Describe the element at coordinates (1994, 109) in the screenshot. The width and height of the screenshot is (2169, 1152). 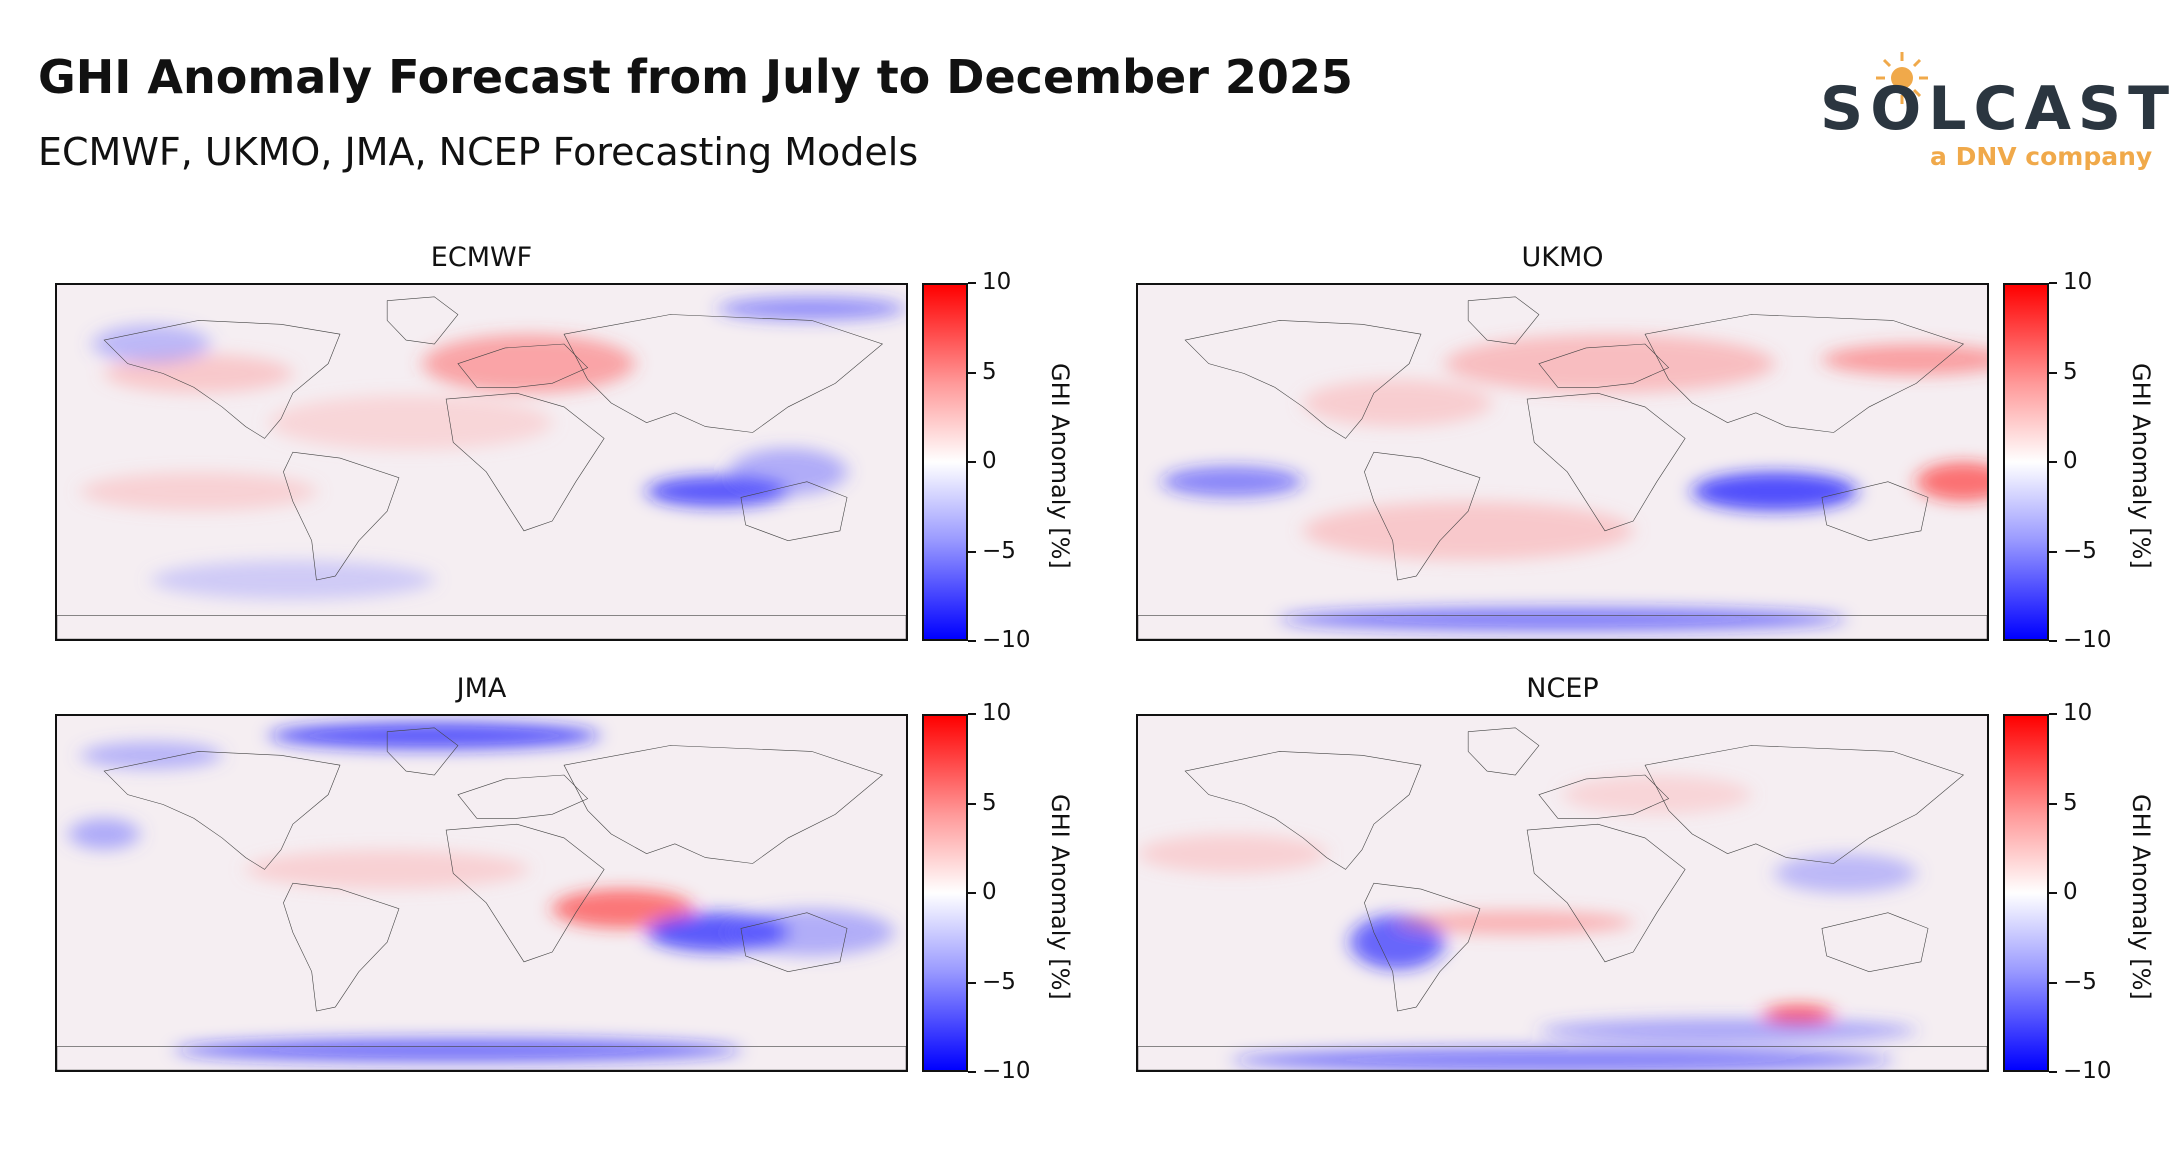
I see `logo-wordmark: SOLCAST` at that location.